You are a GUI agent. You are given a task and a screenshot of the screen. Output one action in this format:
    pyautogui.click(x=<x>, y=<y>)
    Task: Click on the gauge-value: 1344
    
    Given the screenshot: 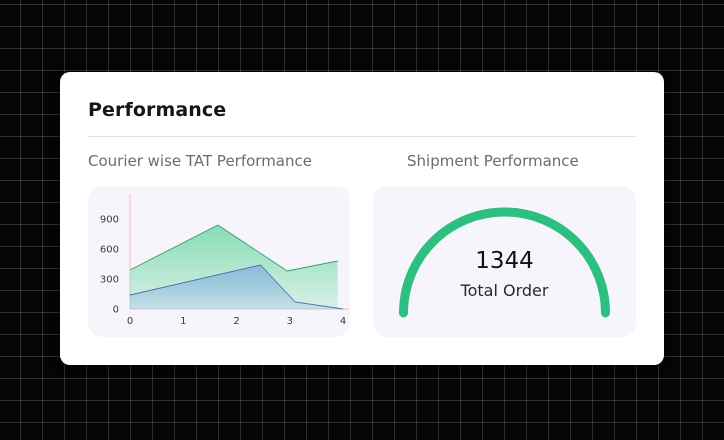 What is the action you would take?
    pyautogui.click(x=504, y=261)
    